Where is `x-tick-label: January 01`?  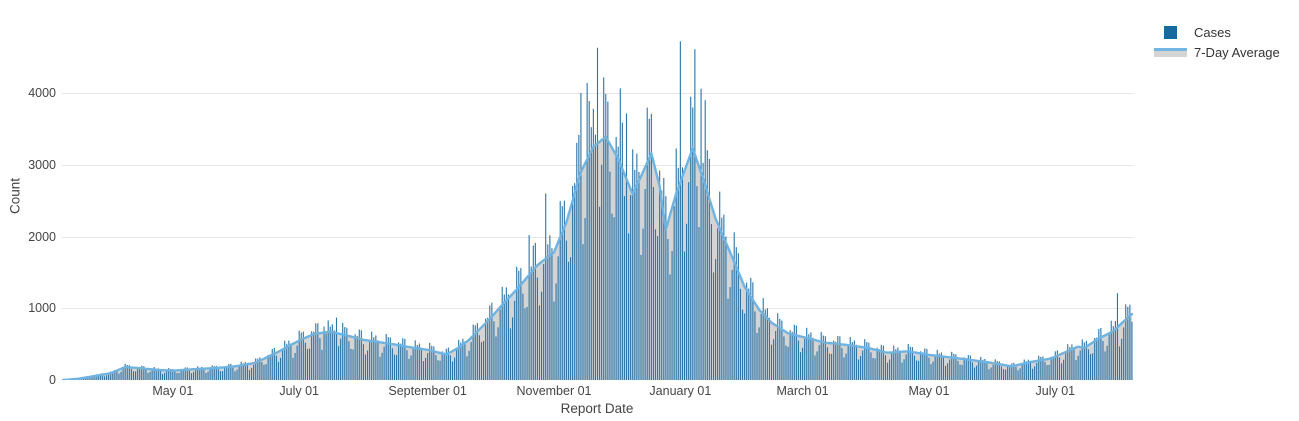
x-tick-label: January 01 is located at coordinates (680, 391).